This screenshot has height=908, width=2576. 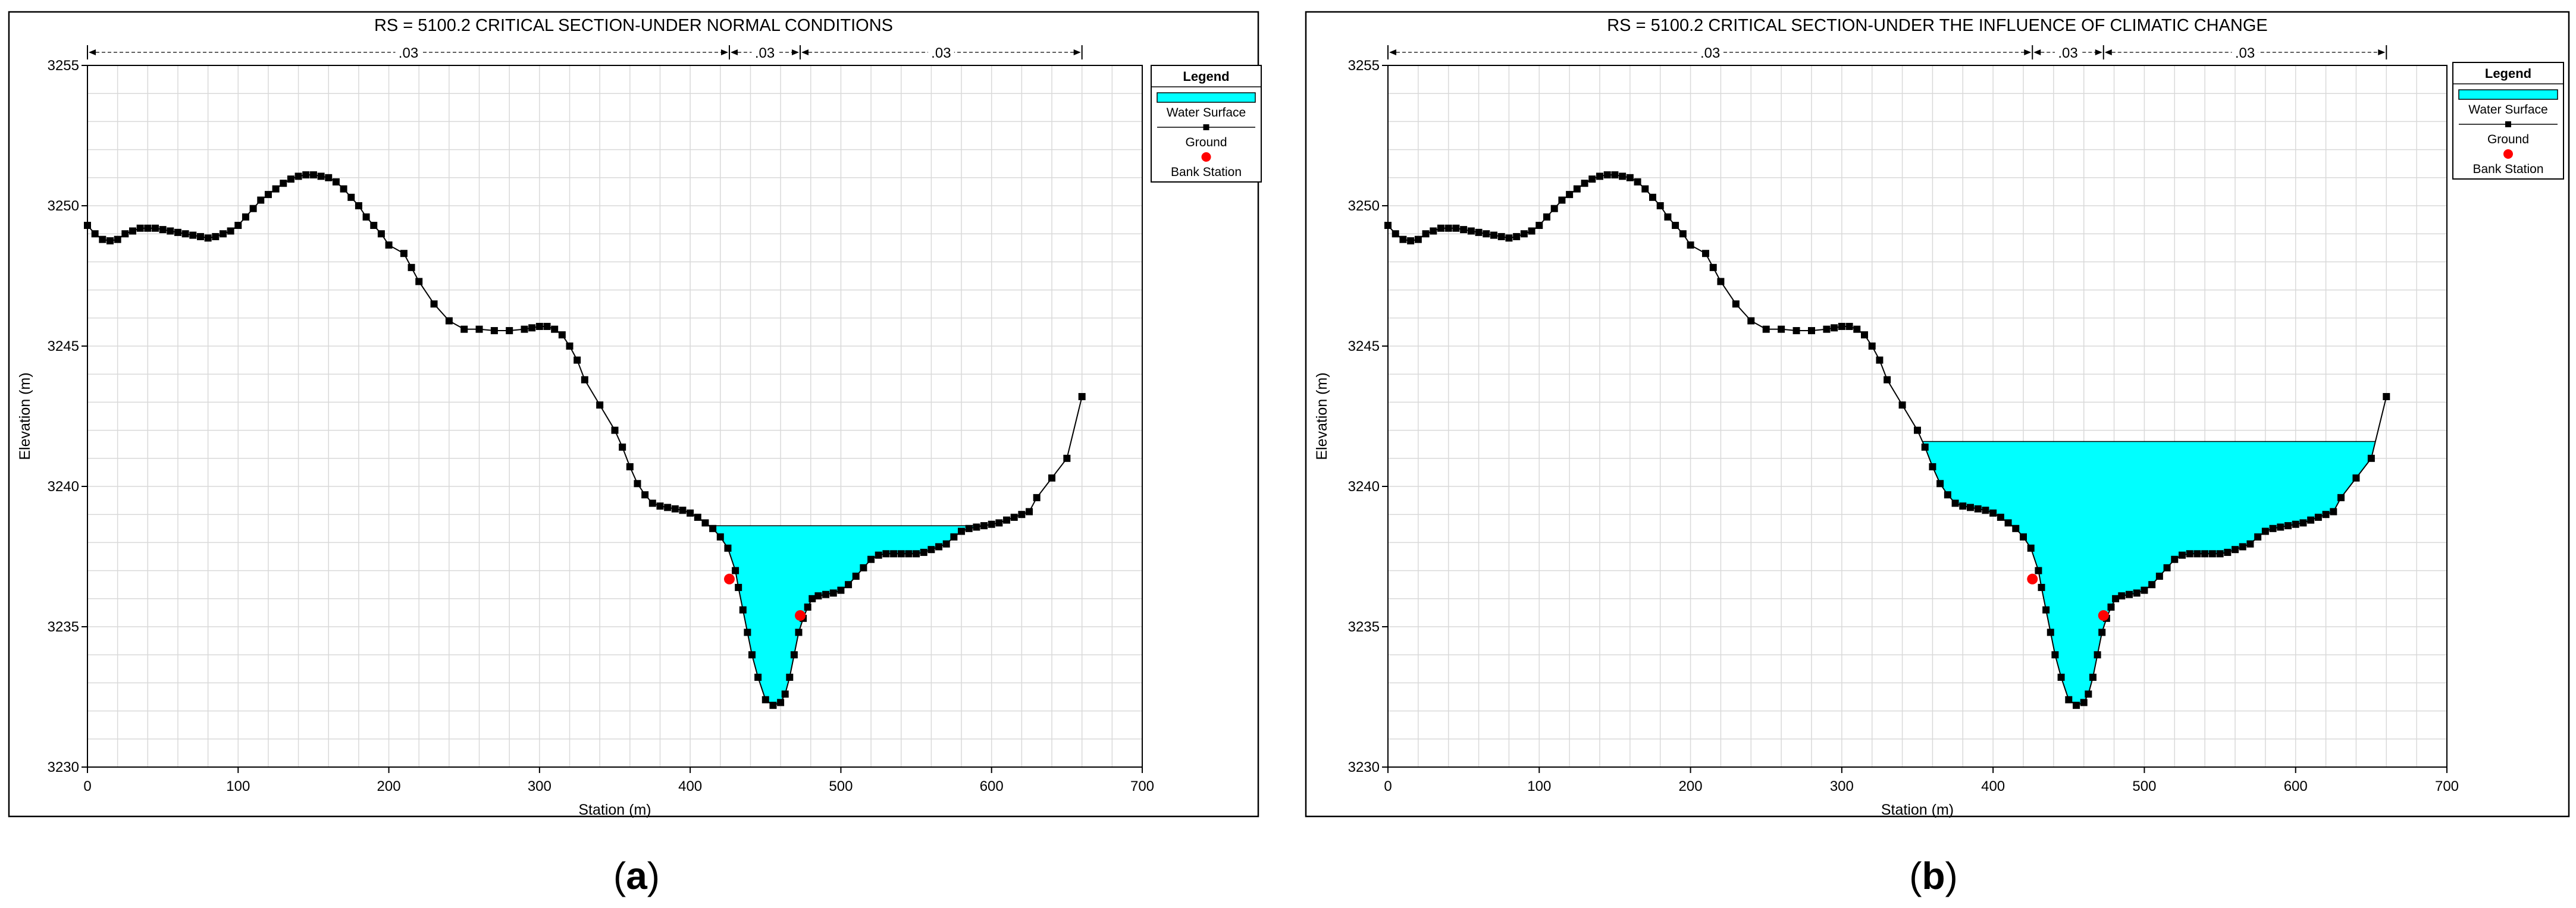 I want to click on panel-label: (a), so click(x=636, y=875).